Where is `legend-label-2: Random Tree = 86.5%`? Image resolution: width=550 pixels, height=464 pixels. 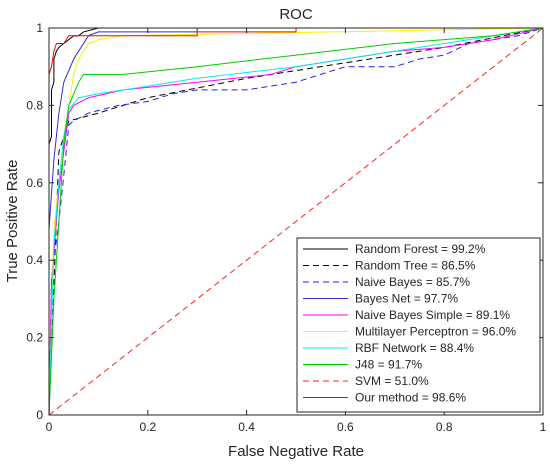
legend-label-2: Random Tree = 86.5% is located at coordinates (415, 266).